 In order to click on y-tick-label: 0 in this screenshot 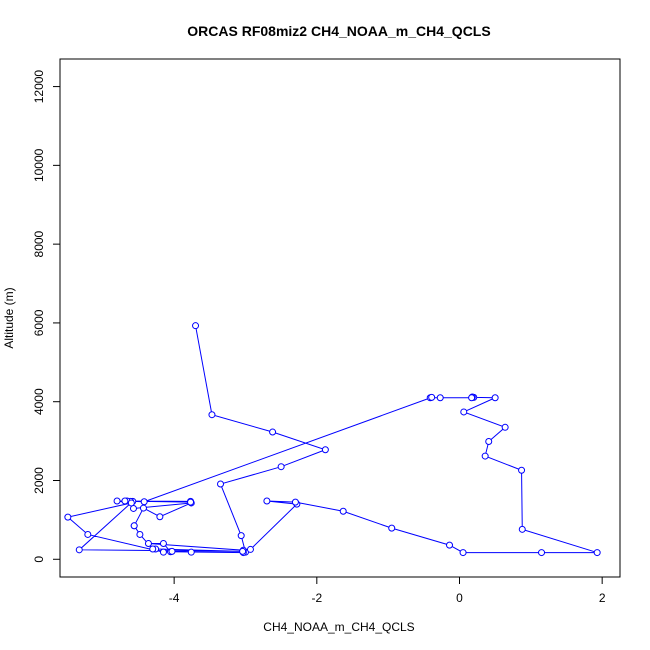, I will do `click(39, 559)`.